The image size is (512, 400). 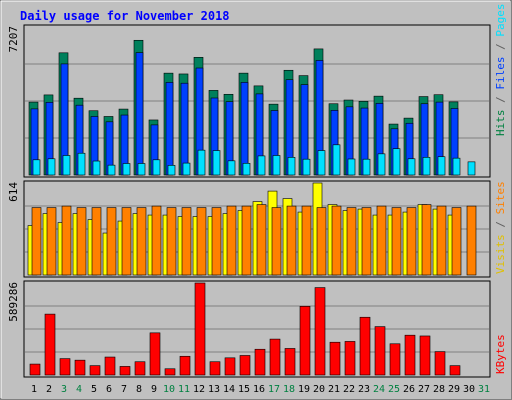 What do you see at coordinates (124, 389) in the screenshot?
I see `day-label: 7` at bounding box center [124, 389].